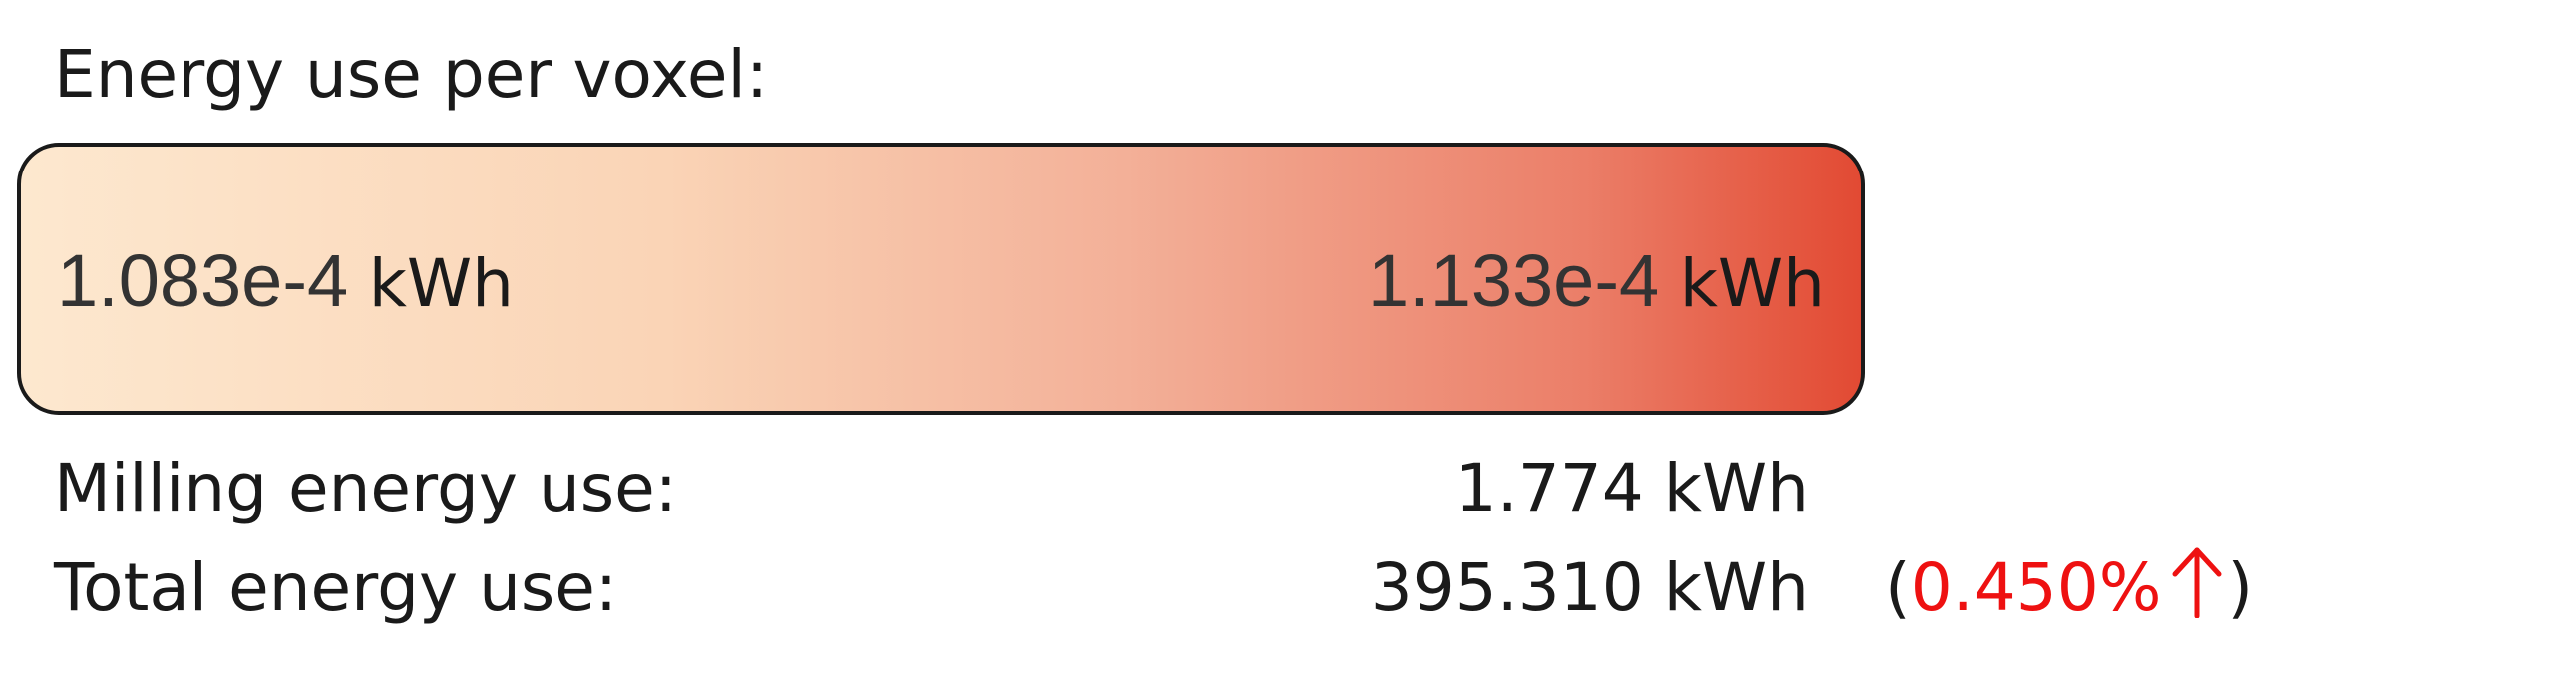 This screenshot has height=683, width=2576. What do you see at coordinates (932, 588) in the screenshot?
I see `total-energy-row: Total energy use: 395.310 kWh` at bounding box center [932, 588].